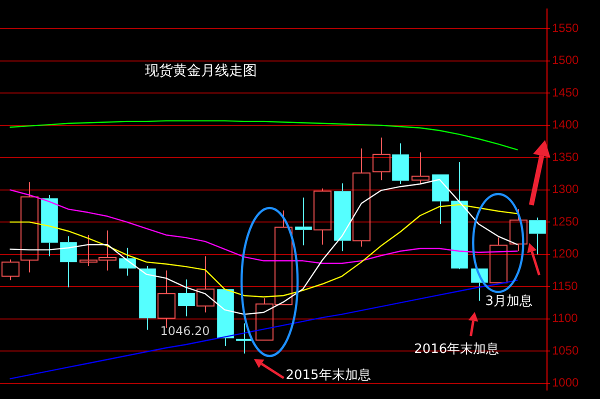  I want to click on y-tick-label: 1000, so click(566, 383).